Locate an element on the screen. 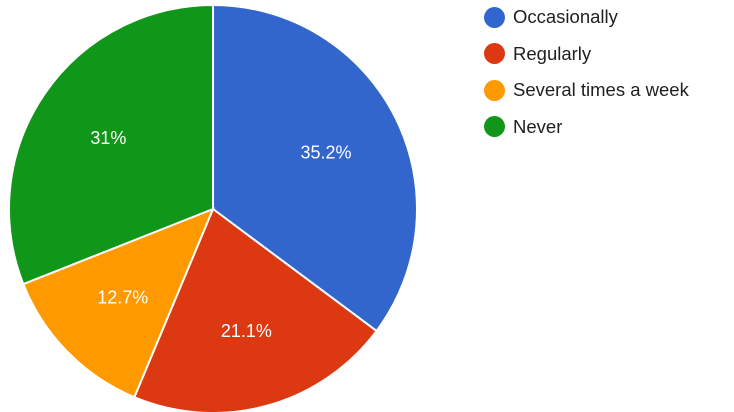 This screenshot has width=734, height=412. legend-item-occasionally: Occasionally is located at coordinates (586, 17).